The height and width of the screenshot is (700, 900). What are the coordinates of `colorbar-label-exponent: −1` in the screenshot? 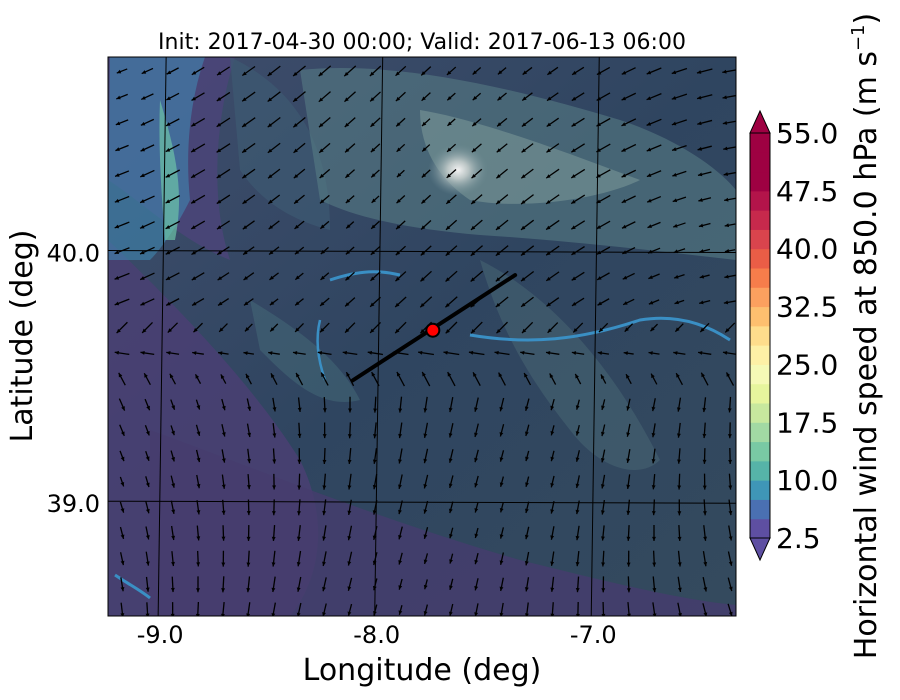 It's located at (858, 37).